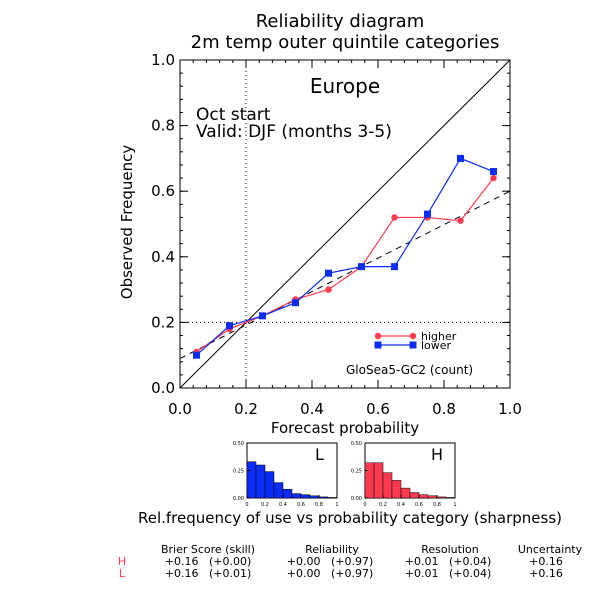  What do you see at coordinates (345, 265) in the screenshot?
I see `series-line-higher` at bounding box center [345, 265].